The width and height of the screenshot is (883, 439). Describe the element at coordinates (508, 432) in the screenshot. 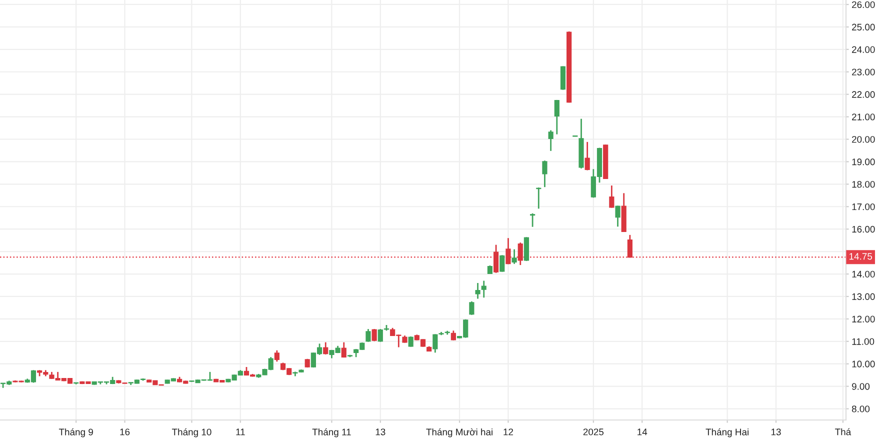

I see `x-tick-label: 12` at that location.